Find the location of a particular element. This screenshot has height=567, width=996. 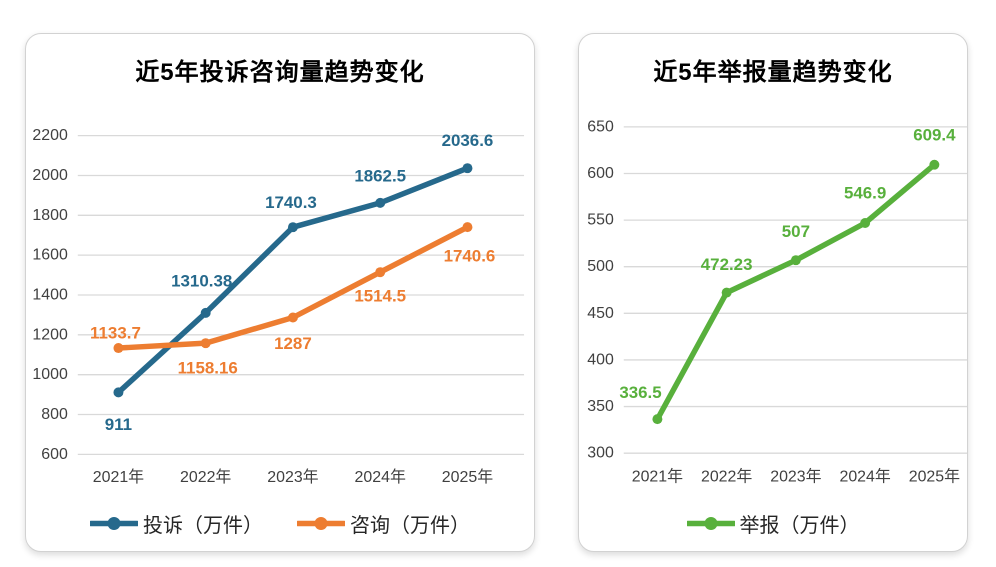

data-label: 1740.6 is located at coordinates (470, 256).